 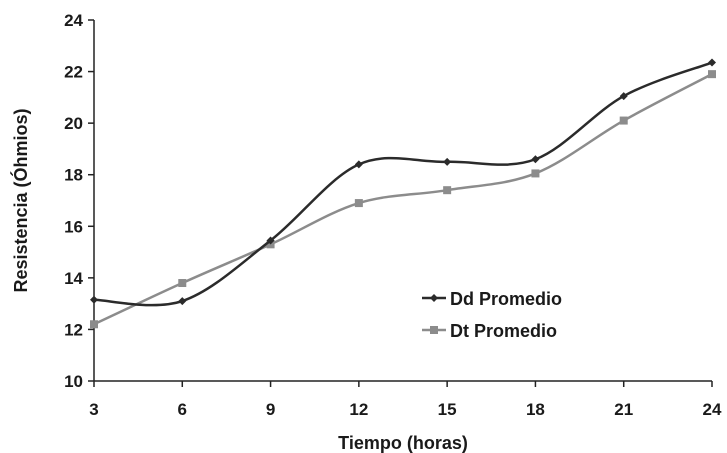 What do you see at coordinates (434, 298) in the screenshot?
I see `legend-marker-dd` at bounding box center [434, 298].